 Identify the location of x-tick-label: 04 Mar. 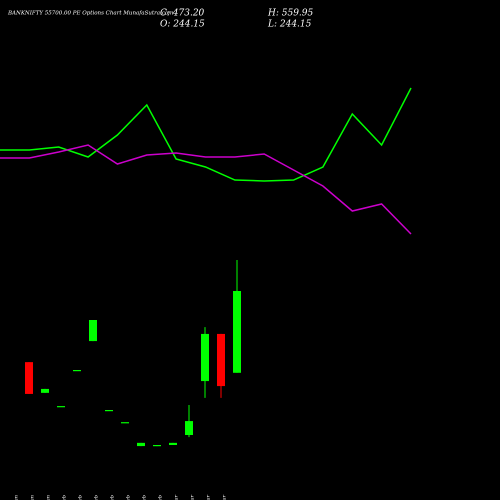
(193, 497).